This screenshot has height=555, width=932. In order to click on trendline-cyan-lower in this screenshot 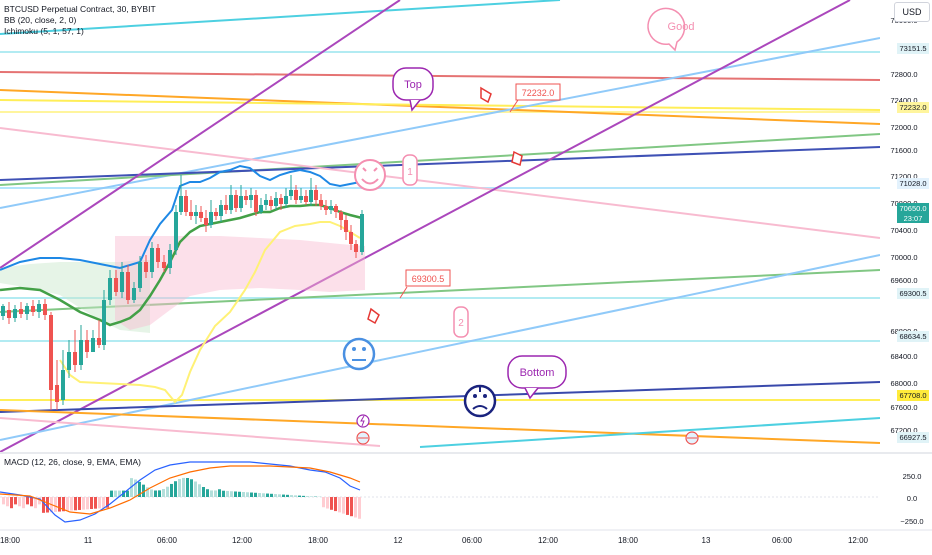, I will do `click(650, 432)`.